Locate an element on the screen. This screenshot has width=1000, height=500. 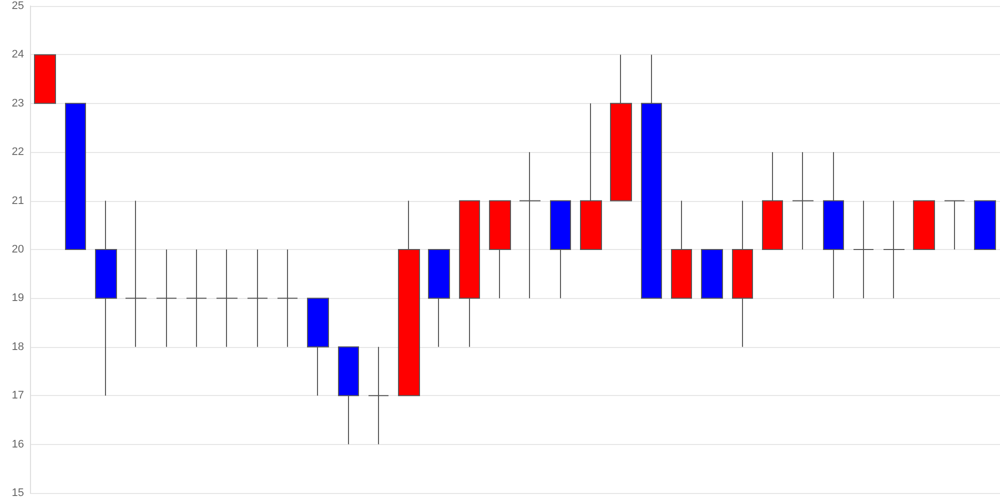
y-tick-label: 24 is located at coordinates (18, 54).